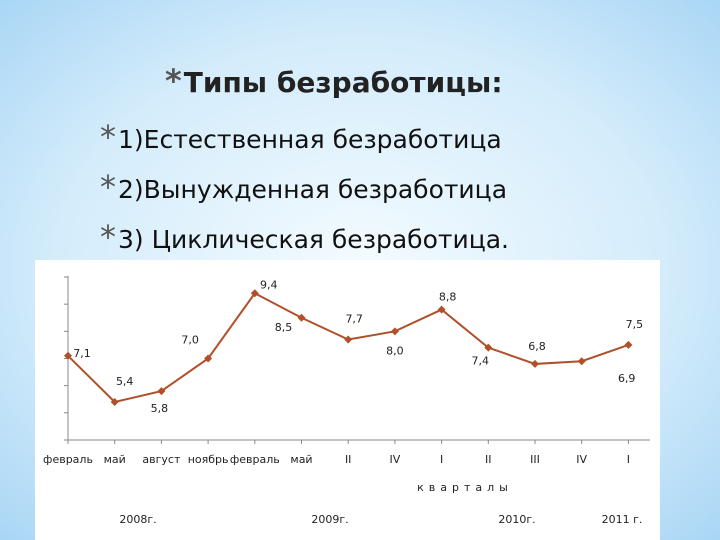 This screenshot has width=720, height=540. Describe the element at coordinates (635, 324) in the screenshot. I see `value-label: 7,5` at that location.